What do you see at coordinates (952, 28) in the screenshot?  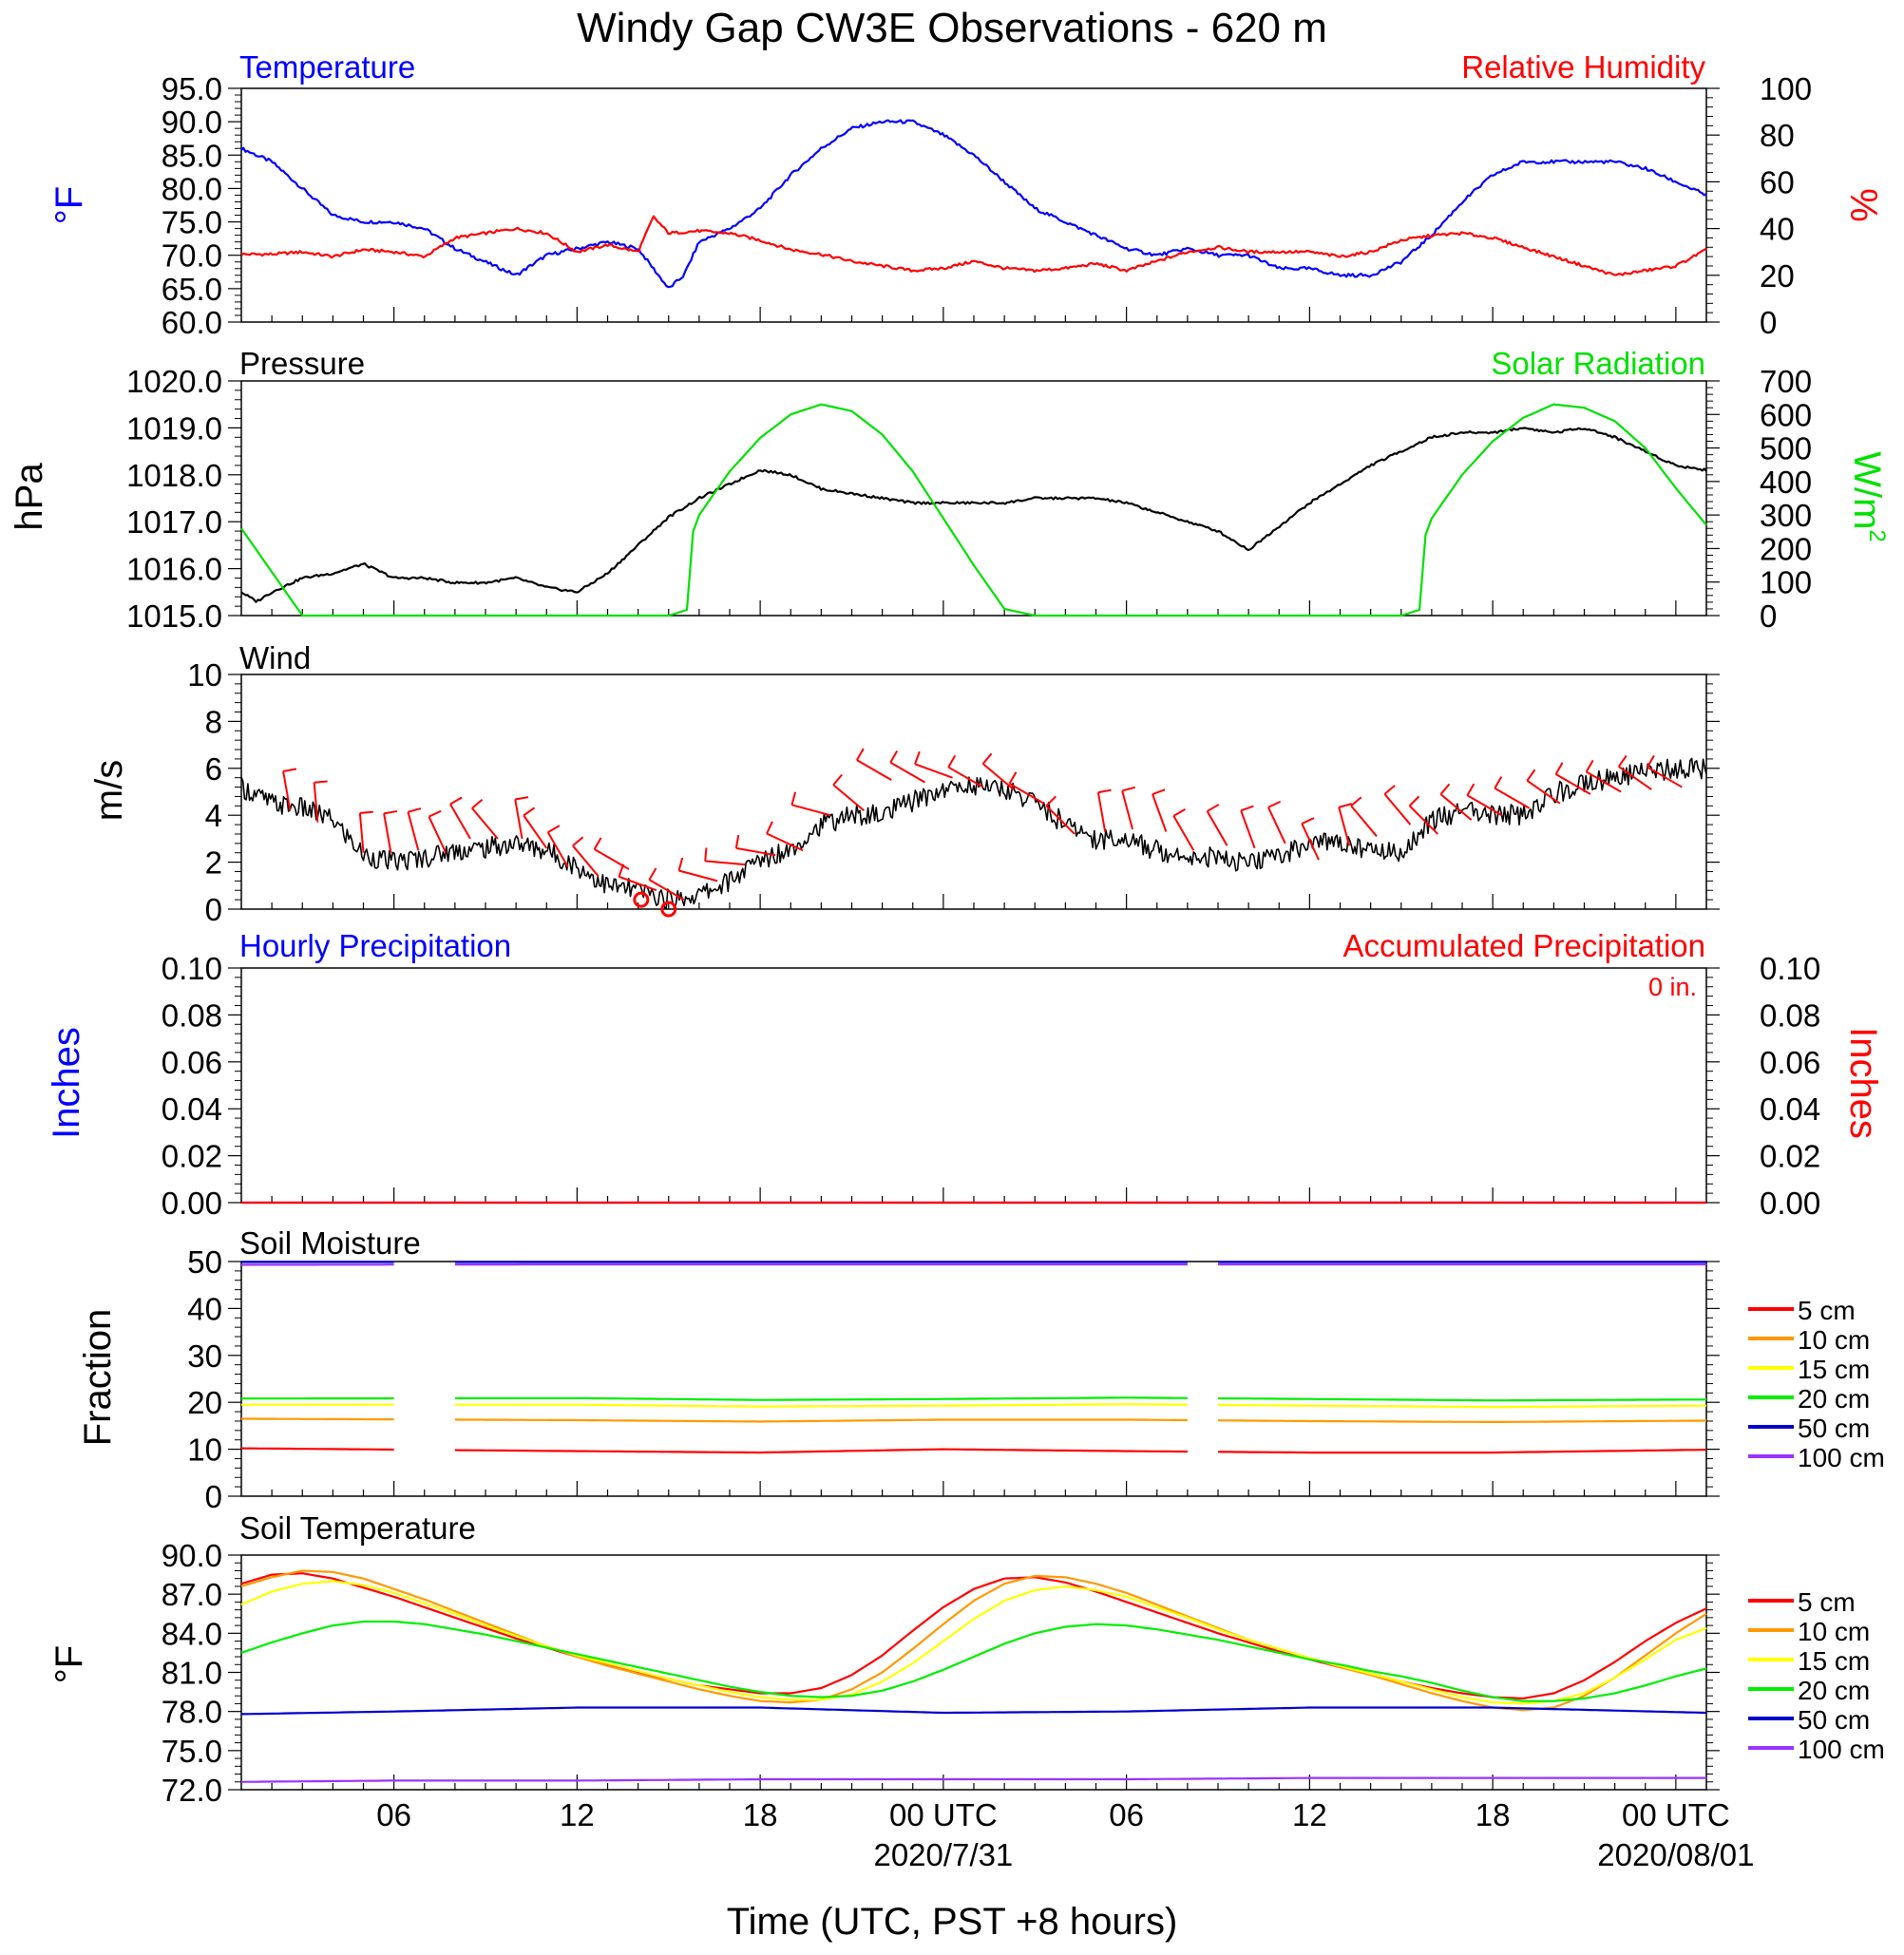 I see `figure-title: Windy Gap CW3E Observations - 620 m` at bounding box center [952, 28].